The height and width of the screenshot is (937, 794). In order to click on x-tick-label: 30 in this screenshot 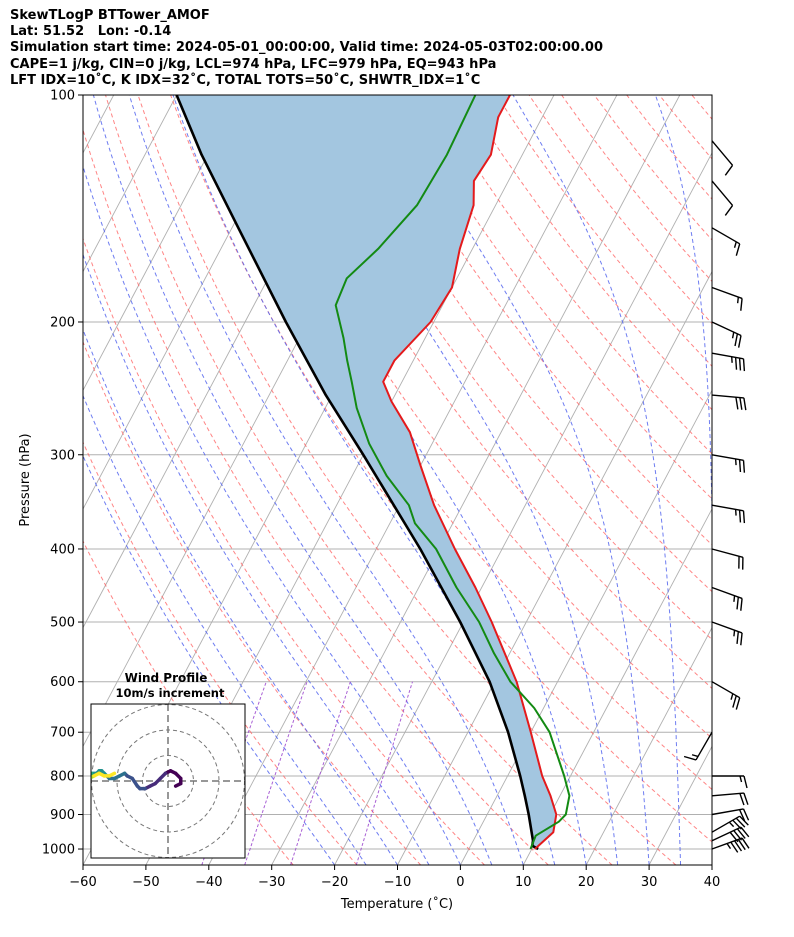, I will do `click(649, 882)`.